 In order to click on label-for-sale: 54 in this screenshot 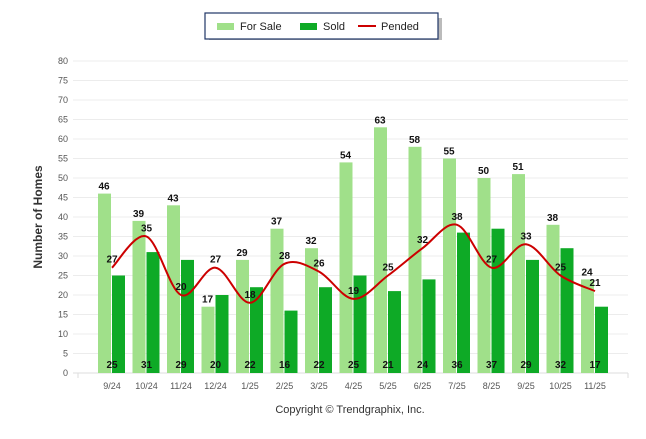, I will do `click(346, 155)`.